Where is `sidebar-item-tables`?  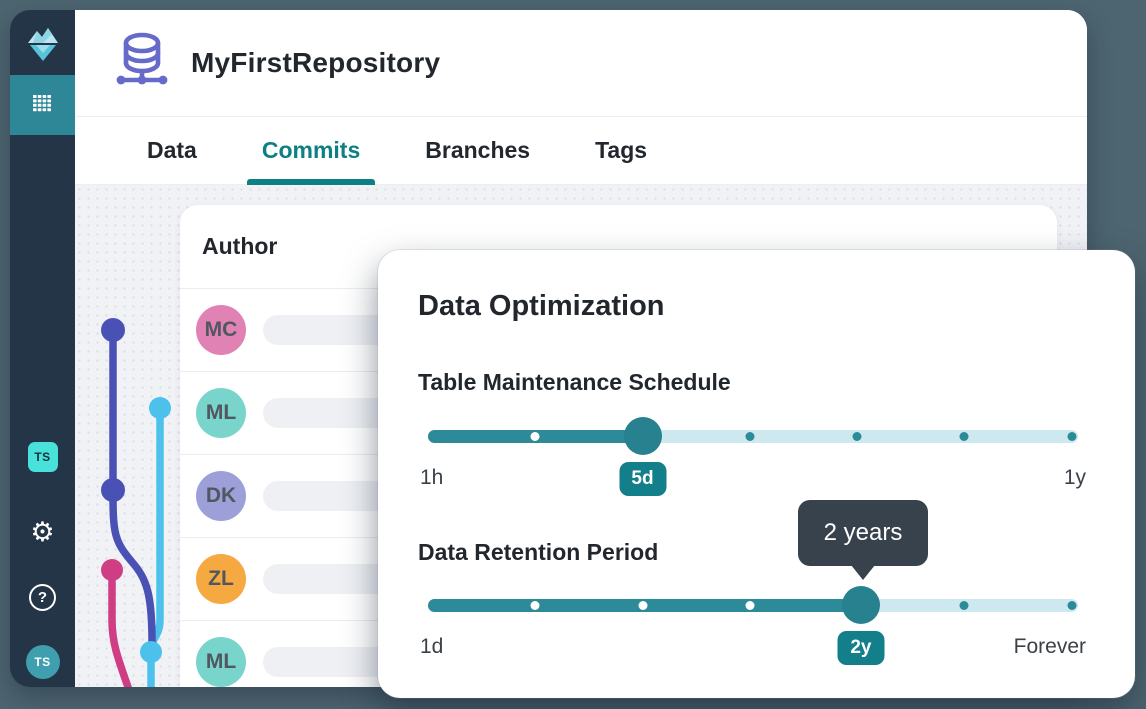
sidebar-item-tables is located at coordinates (42, 105).